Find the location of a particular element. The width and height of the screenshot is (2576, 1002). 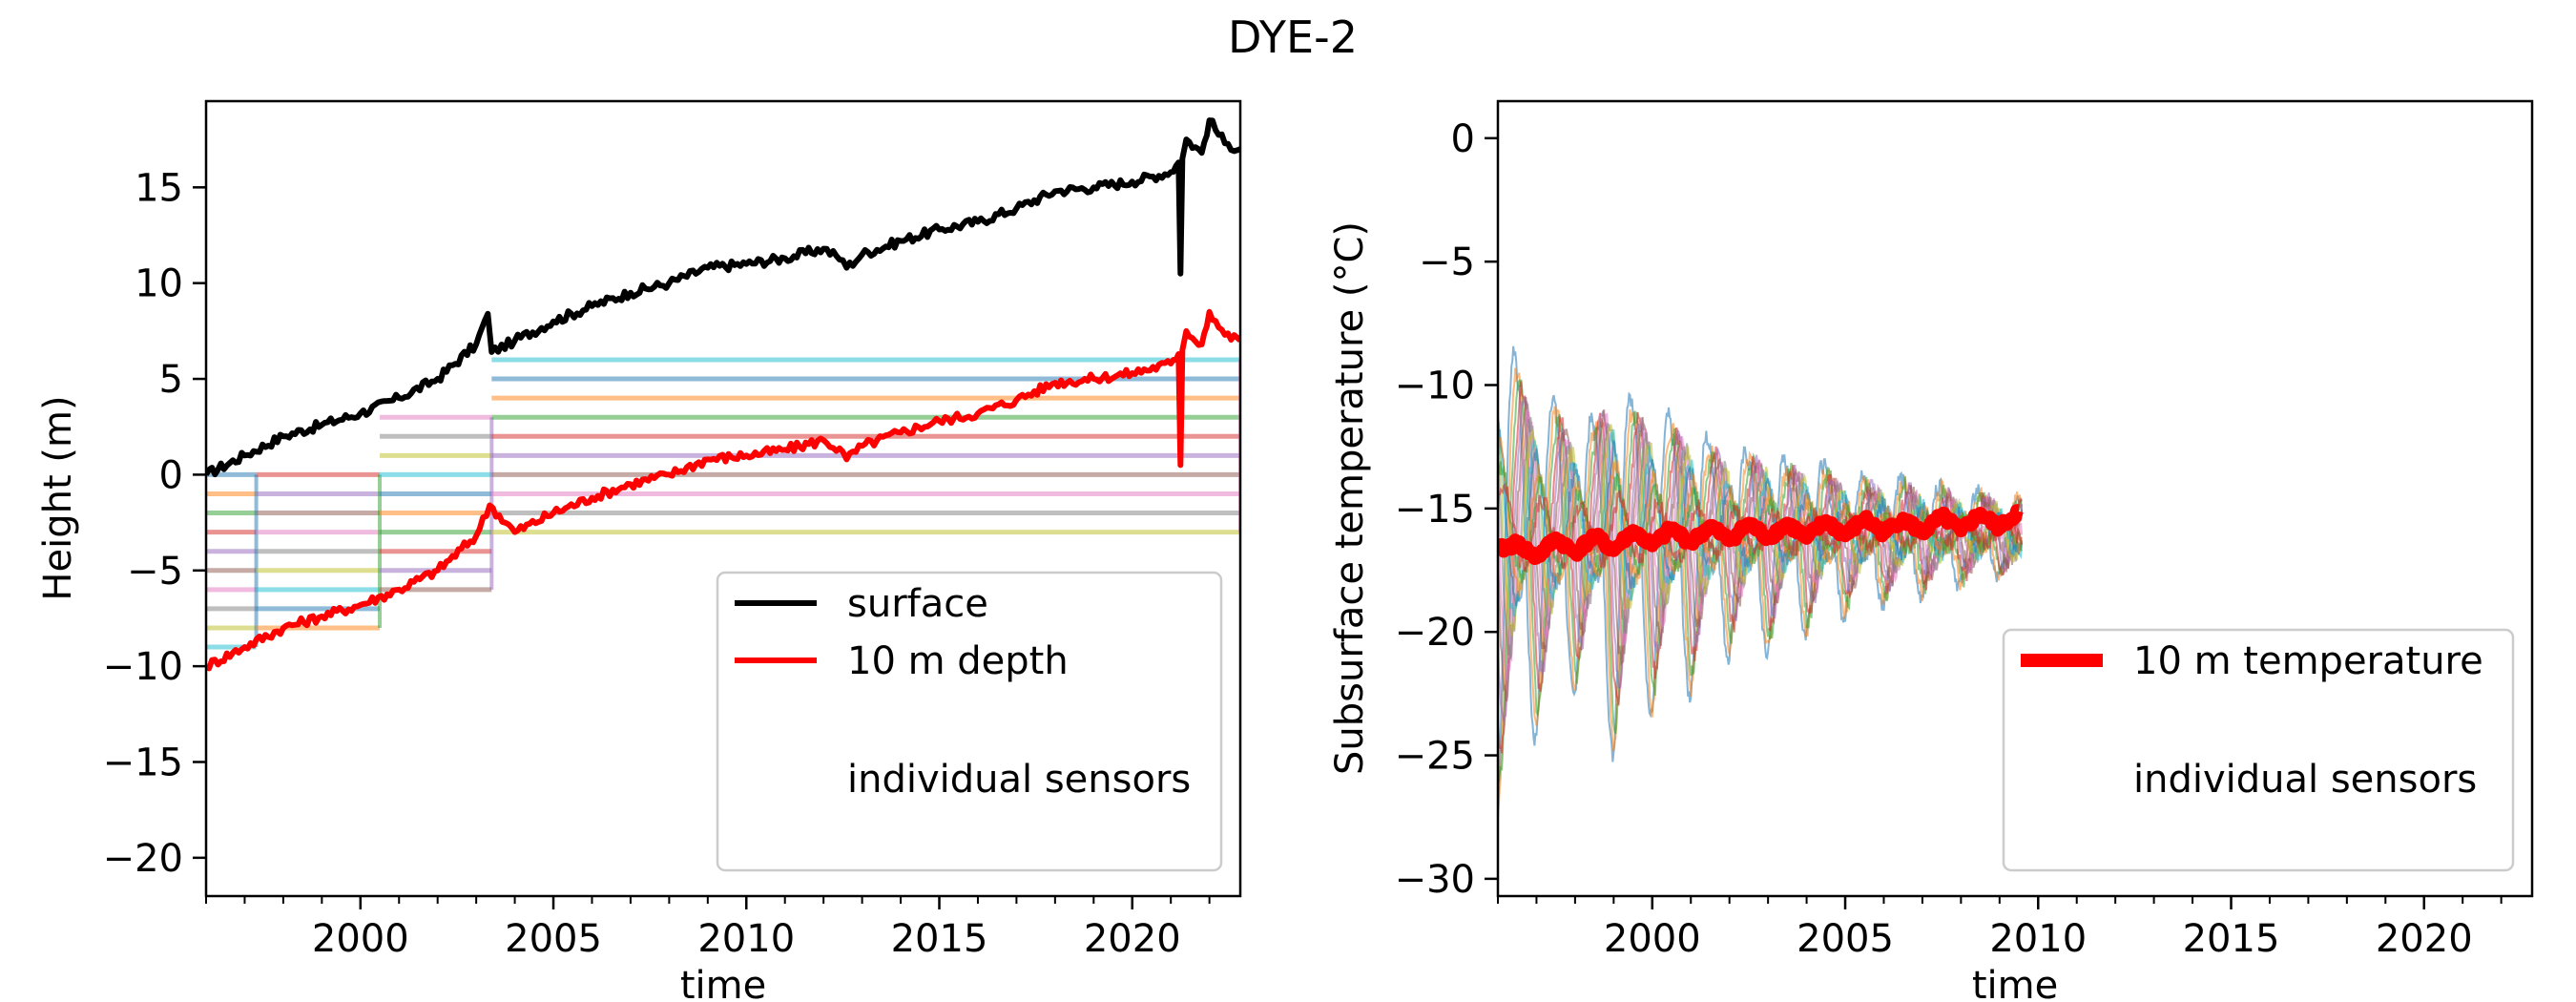

legend-label-surface: surface is located at coordinates (917, 604).